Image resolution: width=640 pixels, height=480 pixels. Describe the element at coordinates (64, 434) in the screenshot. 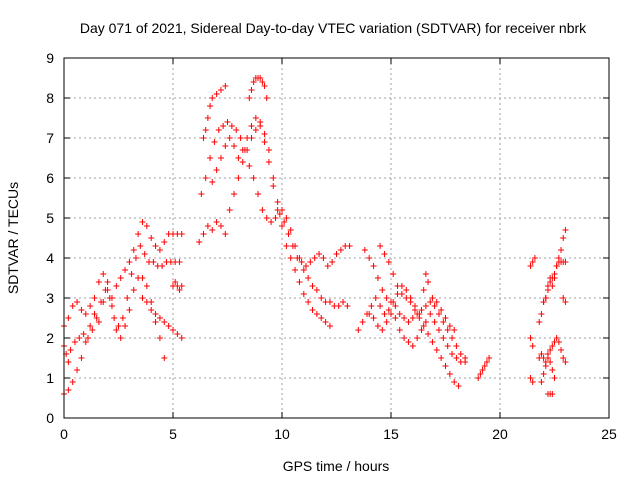

I see `x-tick-label: 0` at that location.